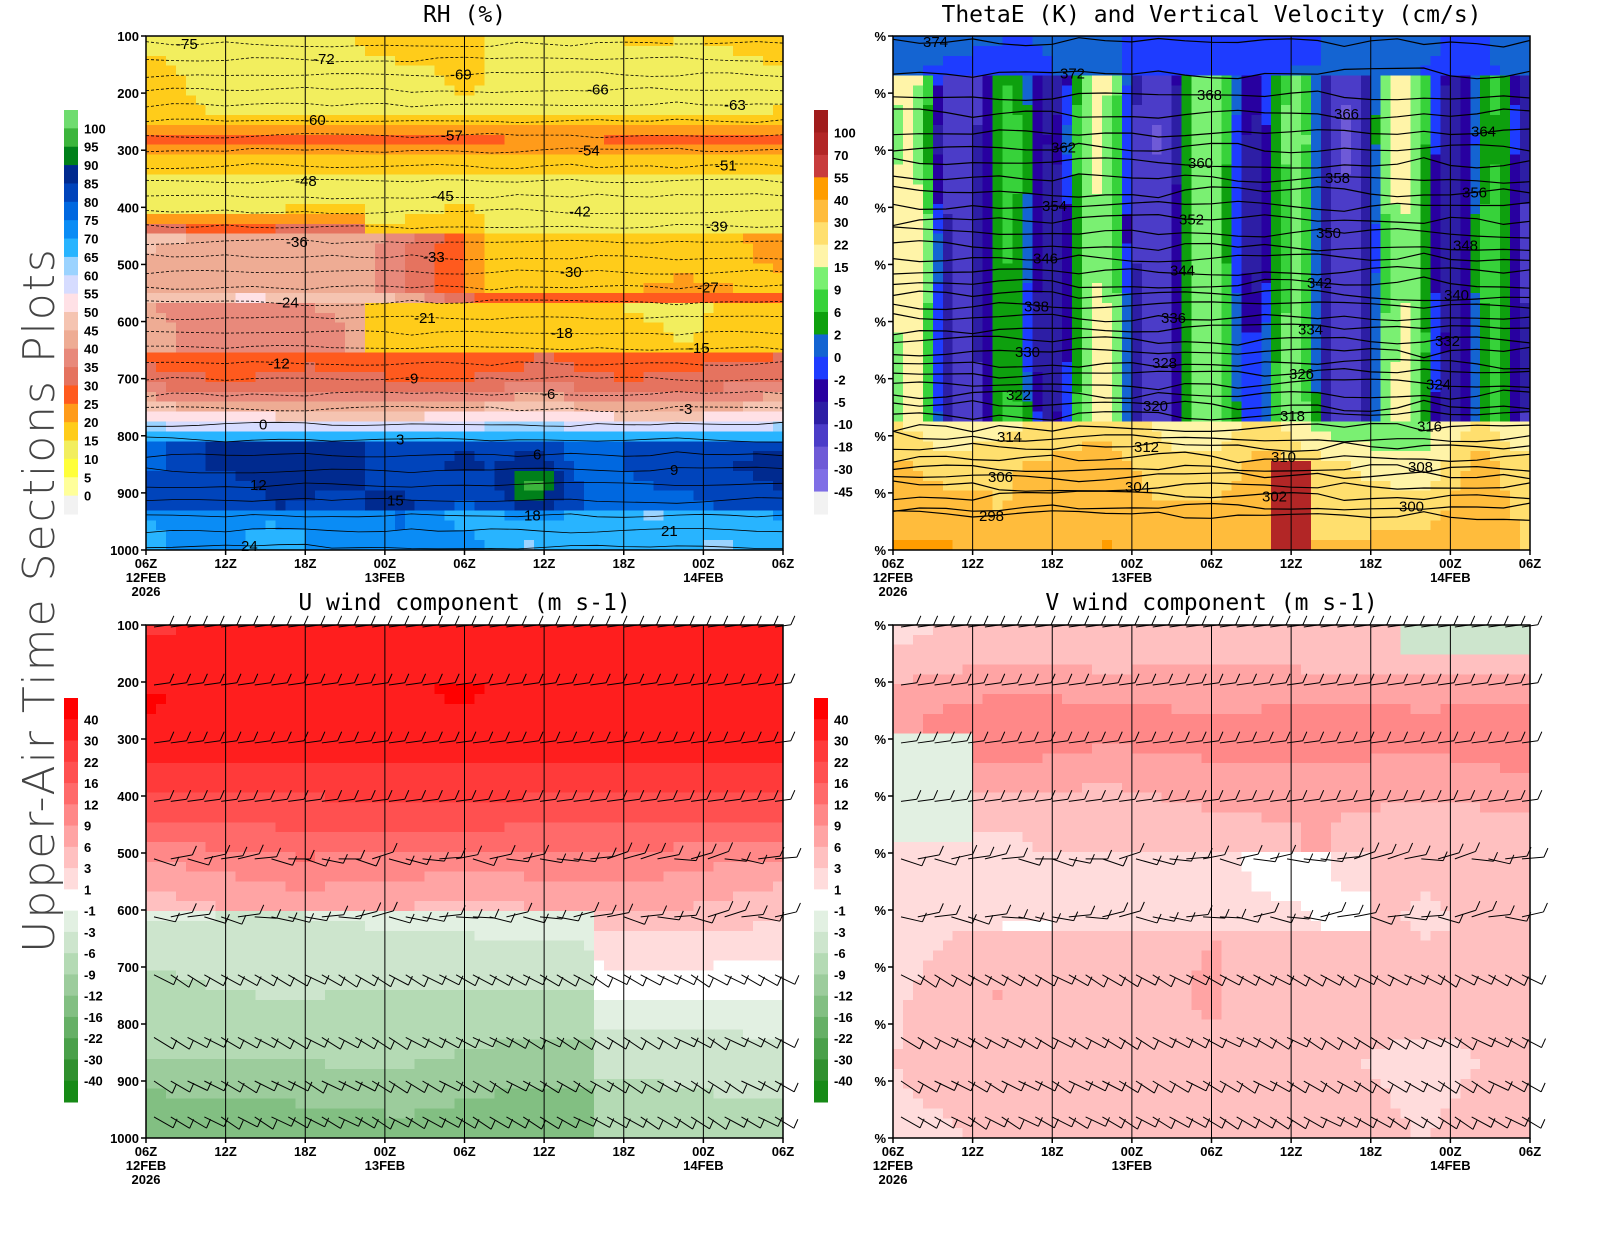 This screenshot has height=1236, width=1600. Describe the element at coordinates (464, 44) in the screenshot. I see `rh-contour-line` at that location.